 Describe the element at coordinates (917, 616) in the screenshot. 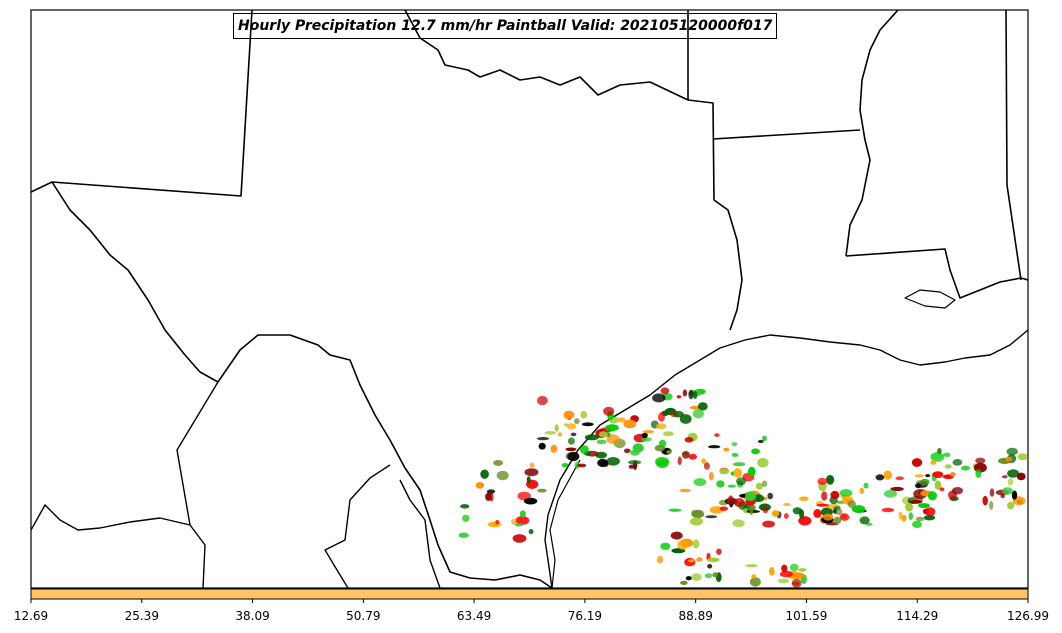

I see `colorbar-tick-label: 114.29` at that location.